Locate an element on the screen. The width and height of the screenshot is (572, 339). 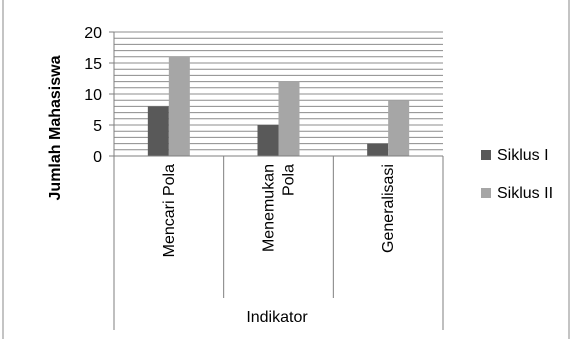
y-tick-label: 10 is located at coordinates (93, 95).